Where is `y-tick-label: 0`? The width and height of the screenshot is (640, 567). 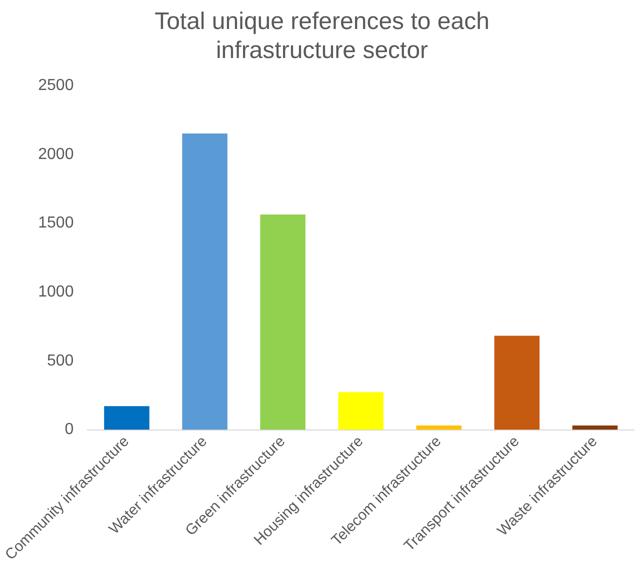
y-tick-label: 0 is located at coordinates (69, 429).